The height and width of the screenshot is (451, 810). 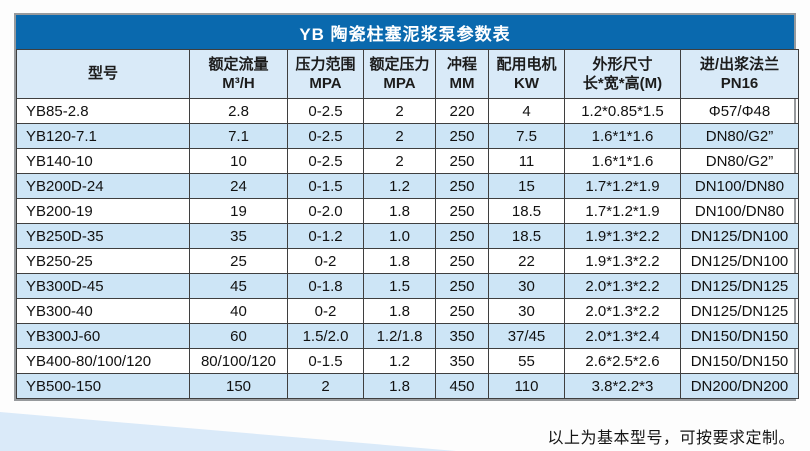 What do you see at coordinates (526, 261) in the screenshot?
I see `table-cell: 22` at bounding box center [526, 261].